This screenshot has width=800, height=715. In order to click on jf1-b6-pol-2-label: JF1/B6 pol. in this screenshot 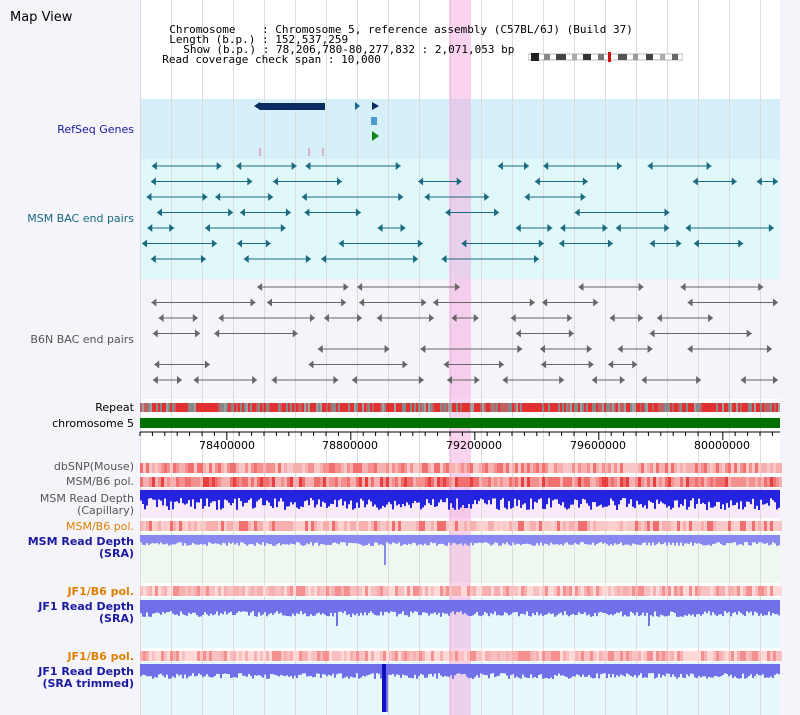, I will do `click(100, 656)`.